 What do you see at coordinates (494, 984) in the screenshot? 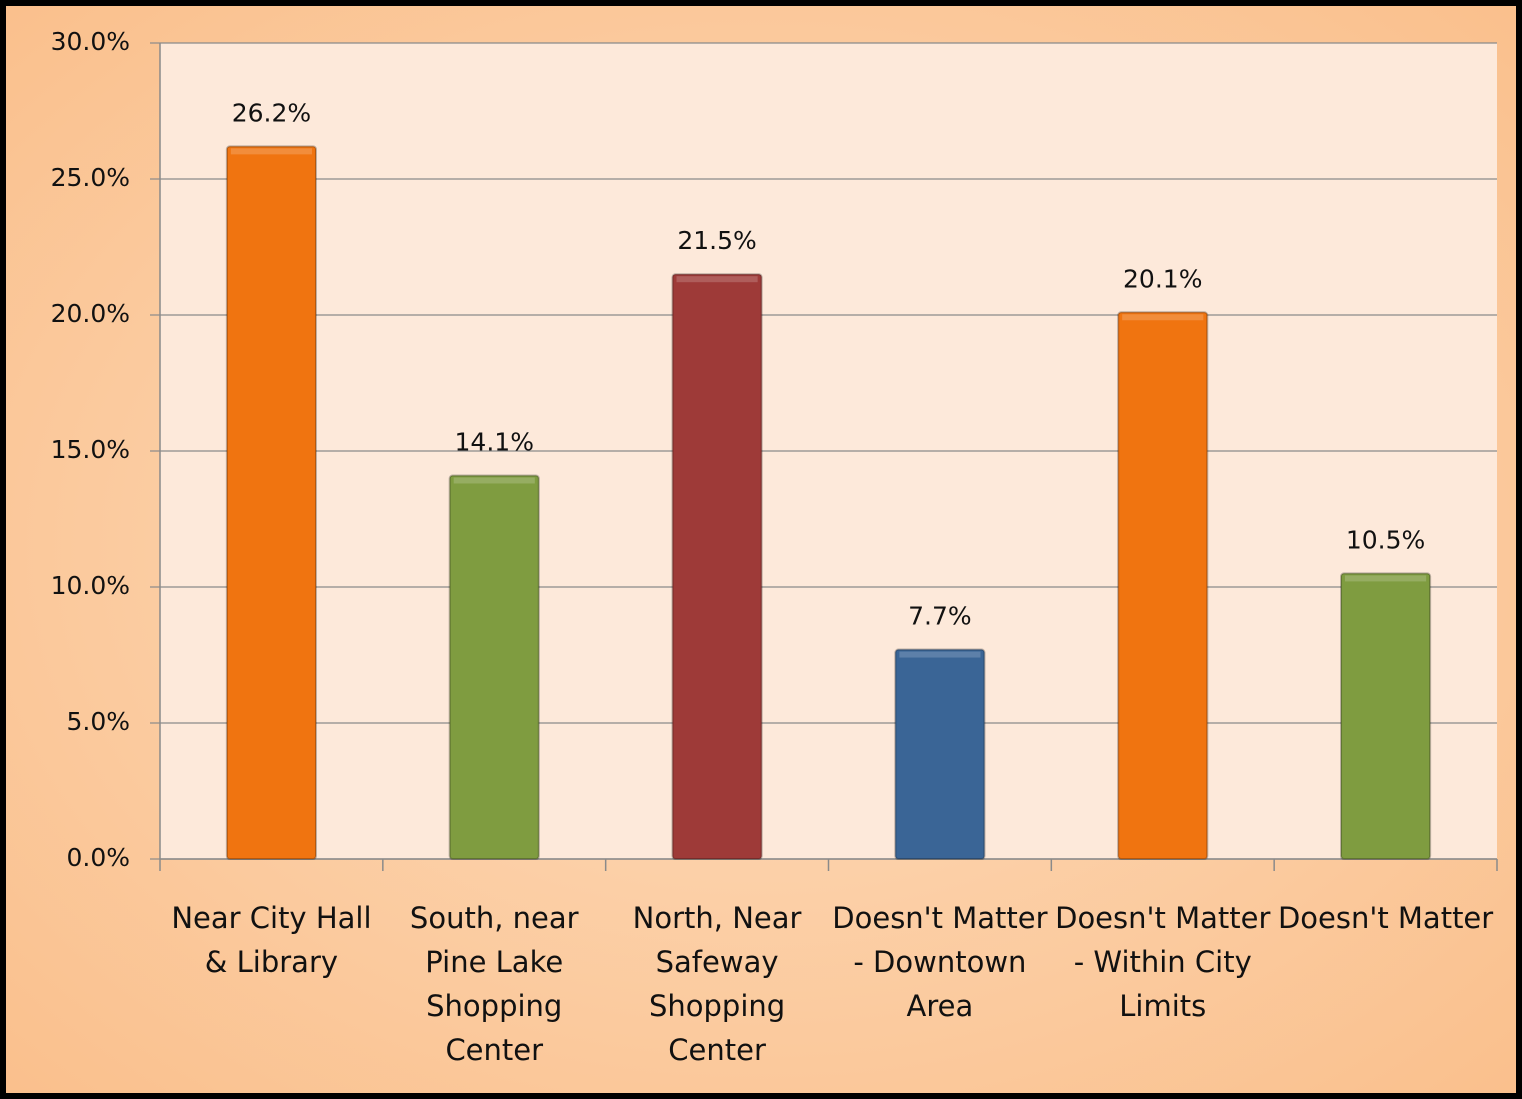
I see `x-tick-label: South, near Pine Lake Shopping Center` at bounding box center [494, 984].